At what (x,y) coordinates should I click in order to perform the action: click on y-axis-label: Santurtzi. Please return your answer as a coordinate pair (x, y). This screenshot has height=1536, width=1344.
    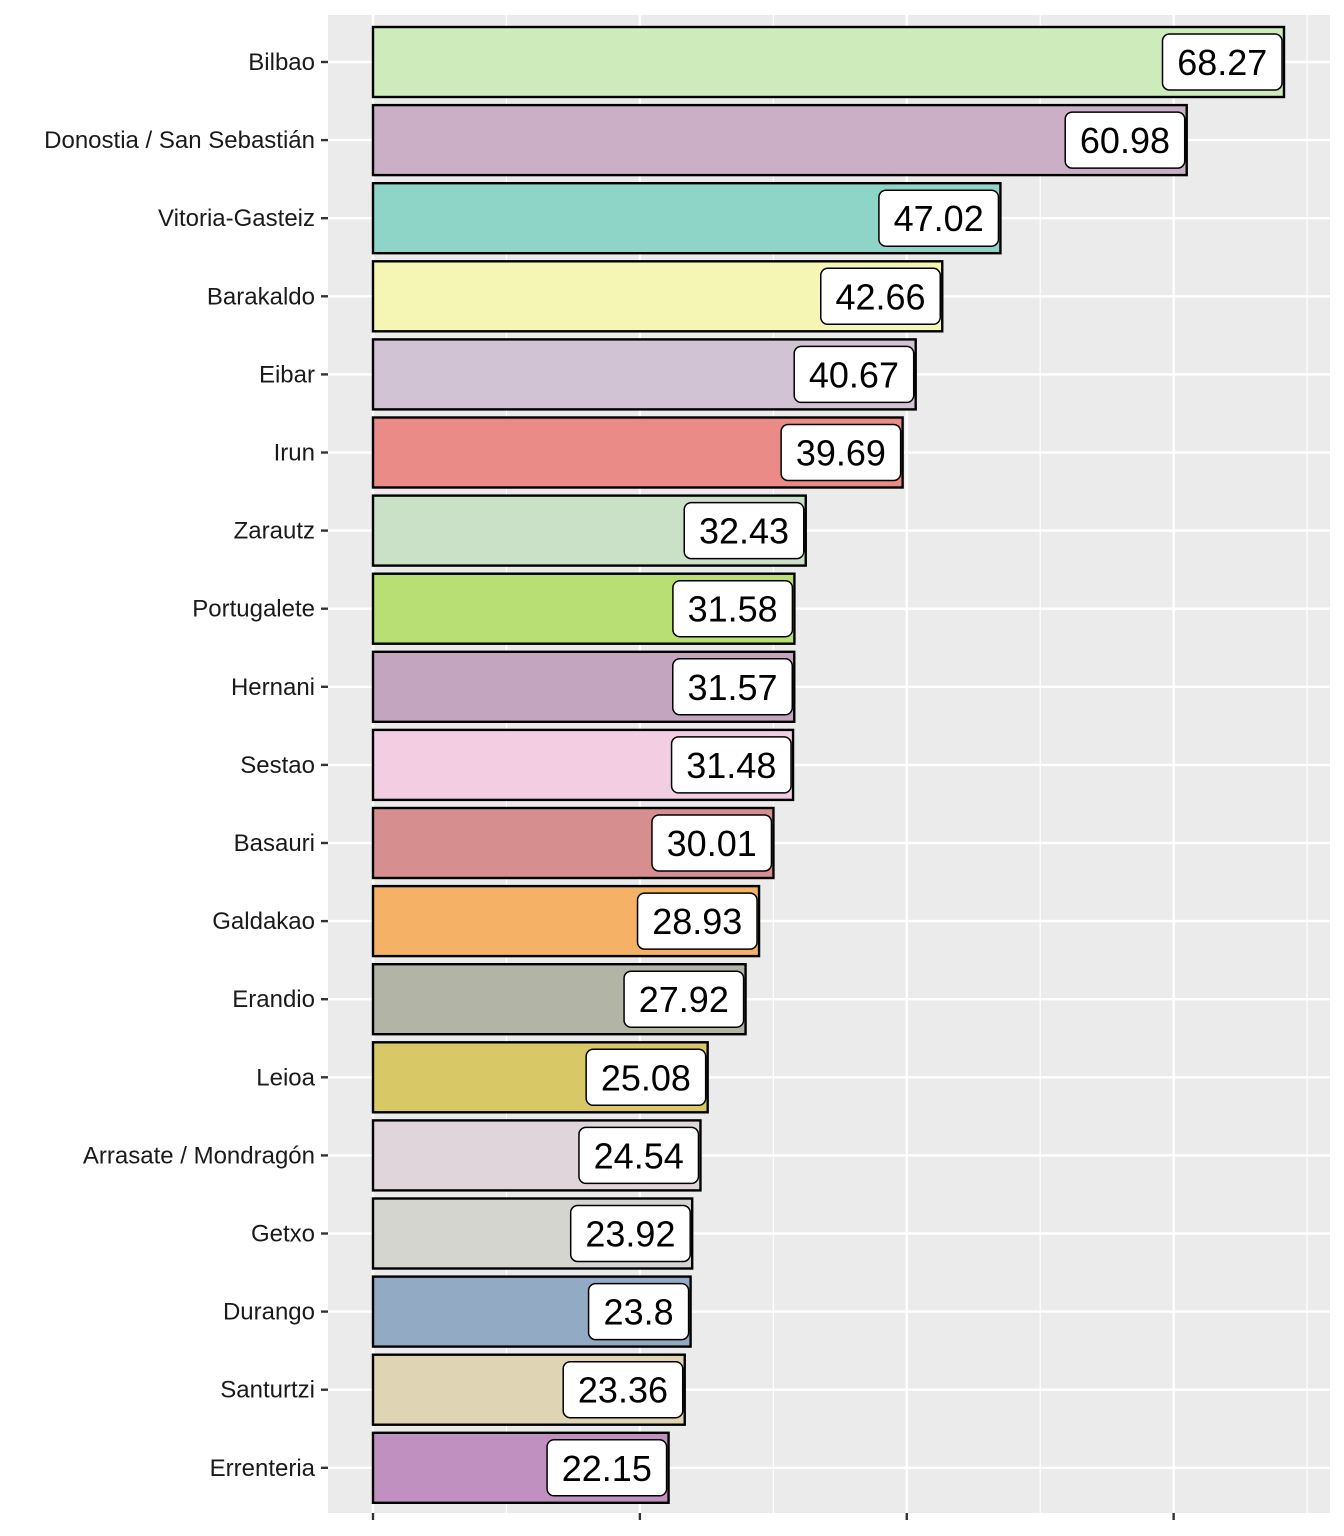
    Looking at the image, I should click on (267, 1390).